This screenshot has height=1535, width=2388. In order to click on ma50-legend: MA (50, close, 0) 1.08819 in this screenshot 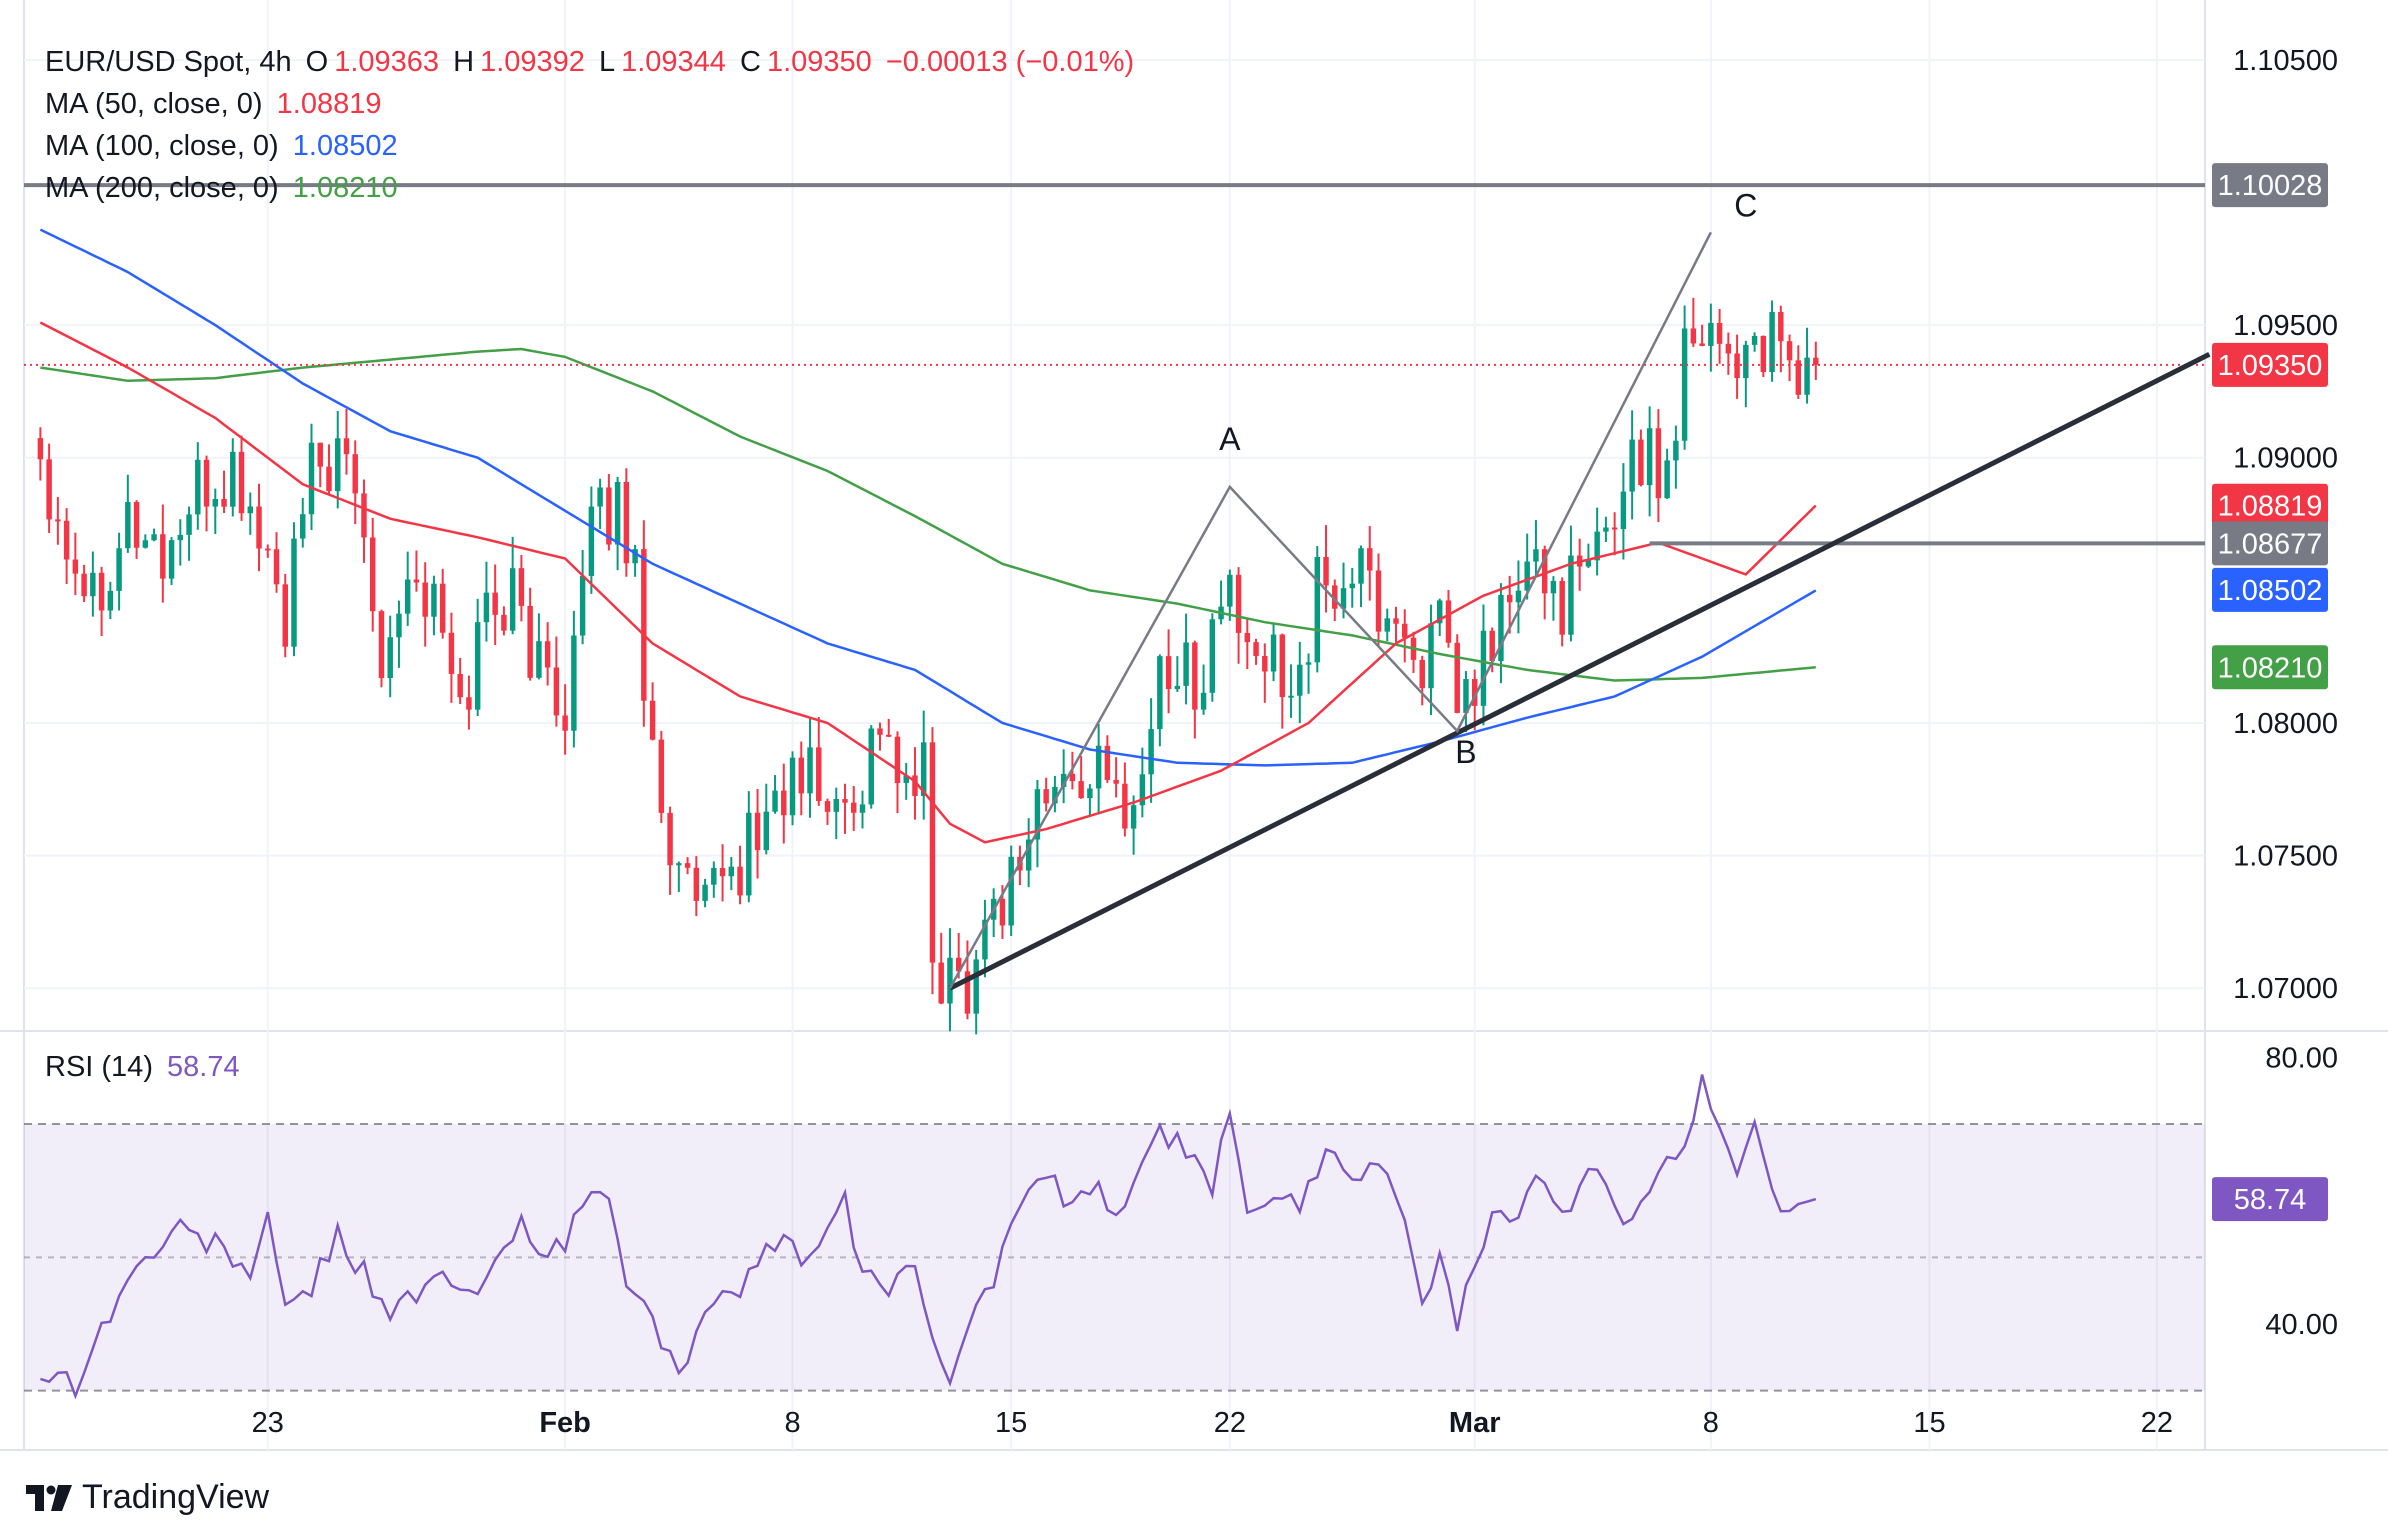, I will do `click(216, 104)`.